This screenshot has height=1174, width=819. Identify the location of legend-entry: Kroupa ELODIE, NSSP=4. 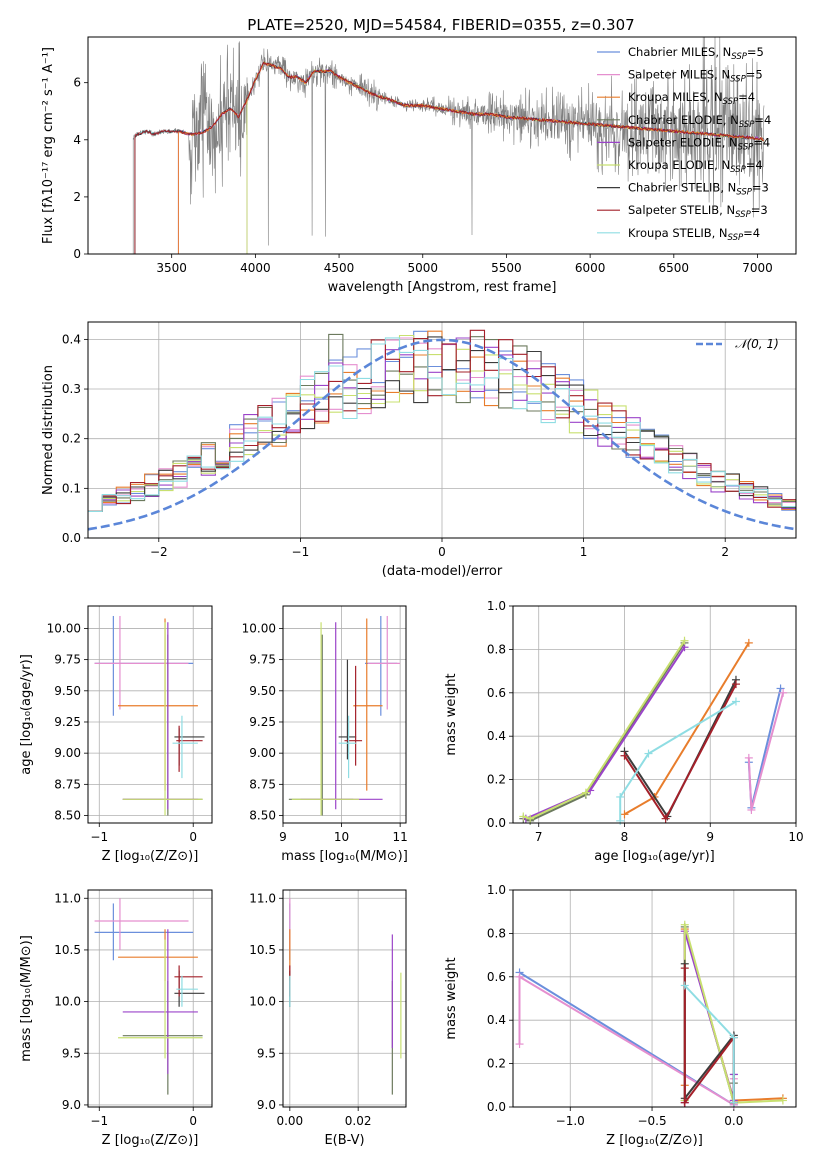
(695, 166).